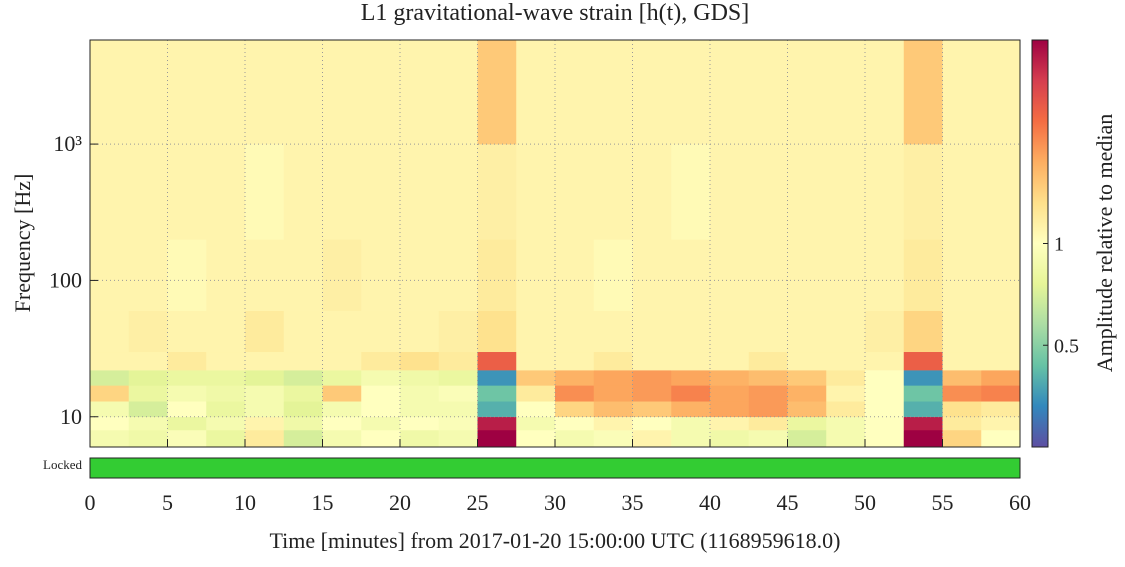 Image resolution: width=1125 pixels, height=567 pixels. I want to click on x-tick-label: 40, so click(710, 502).